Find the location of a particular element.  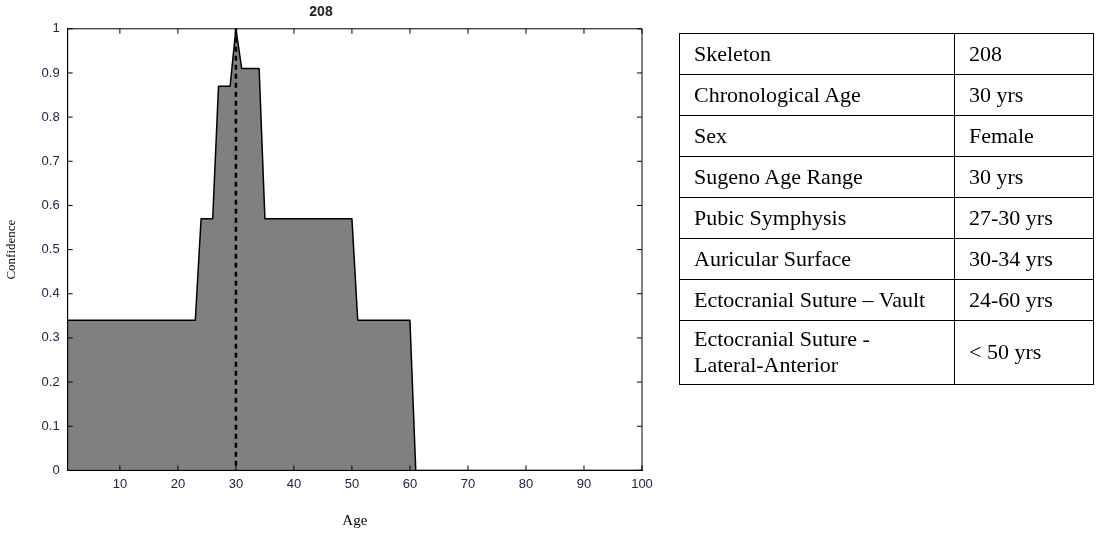

x-tick-label: 60 is located at coordinates (410, 483).